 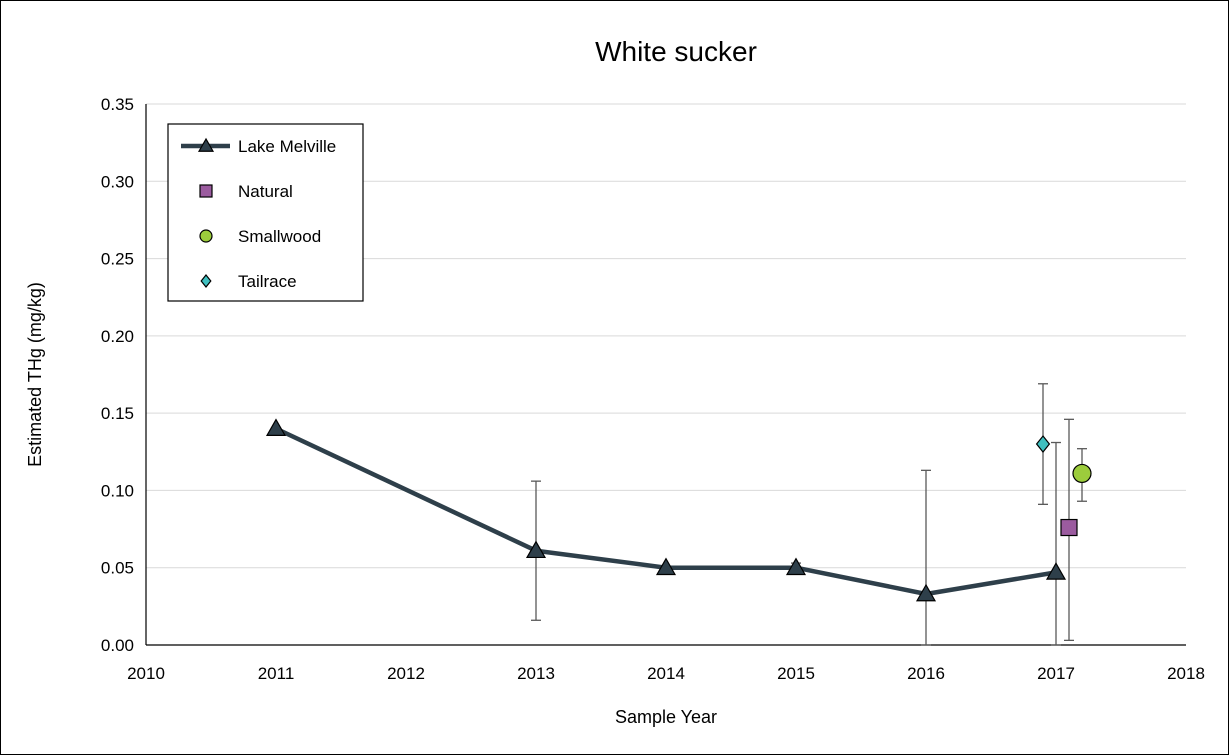 I want to click on x-tick-label: 2011, so click(x=276, y=673).